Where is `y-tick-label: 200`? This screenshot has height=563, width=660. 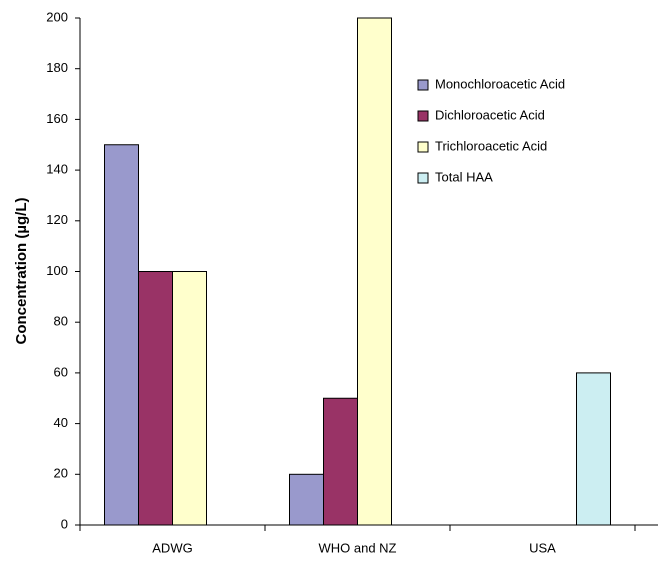 y-tick-label: 200 is located at coordinates (57, 16).